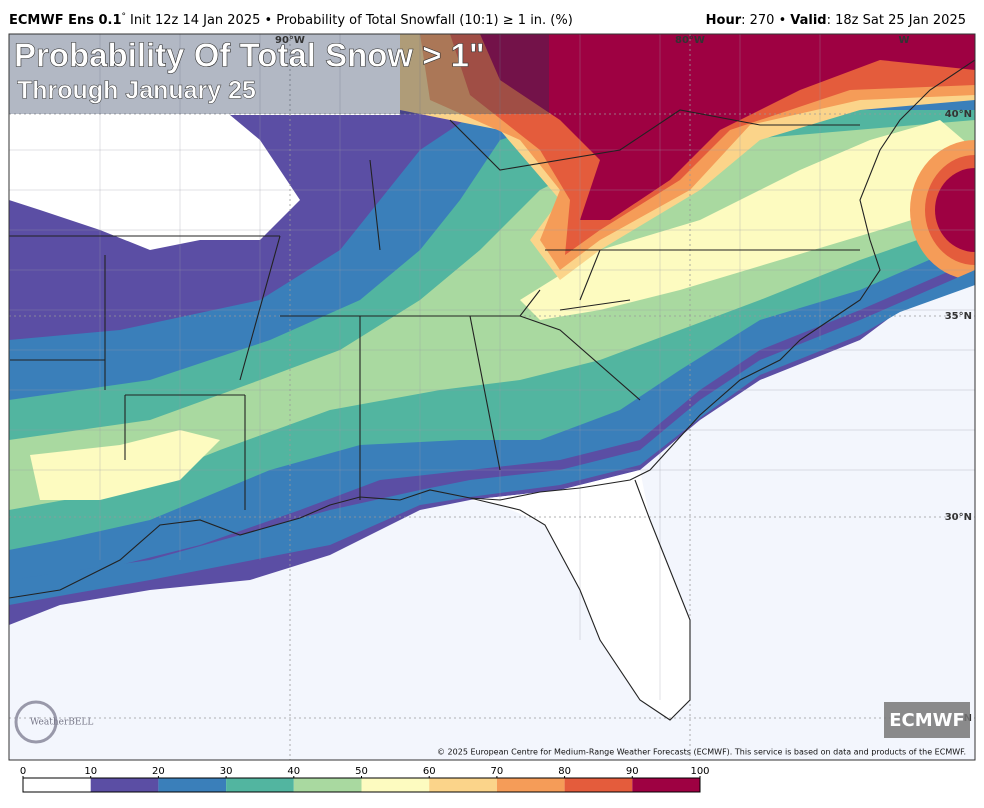 The image size is (984, 808). I want to click on colorbar-tick-label: 90, so click(632, 771).